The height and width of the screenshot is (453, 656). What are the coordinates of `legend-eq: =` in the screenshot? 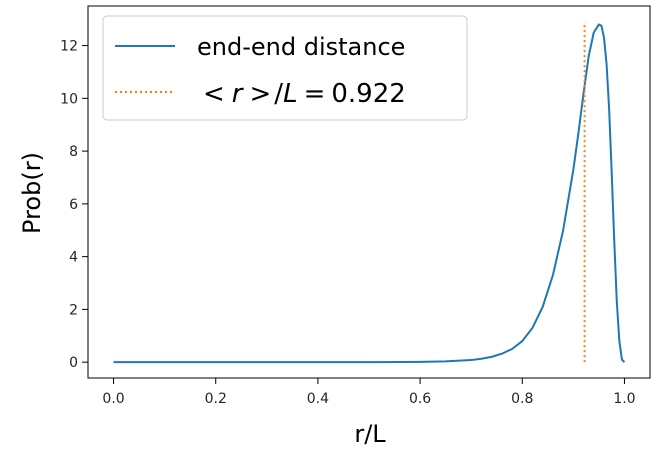 It's located at (315, 94).